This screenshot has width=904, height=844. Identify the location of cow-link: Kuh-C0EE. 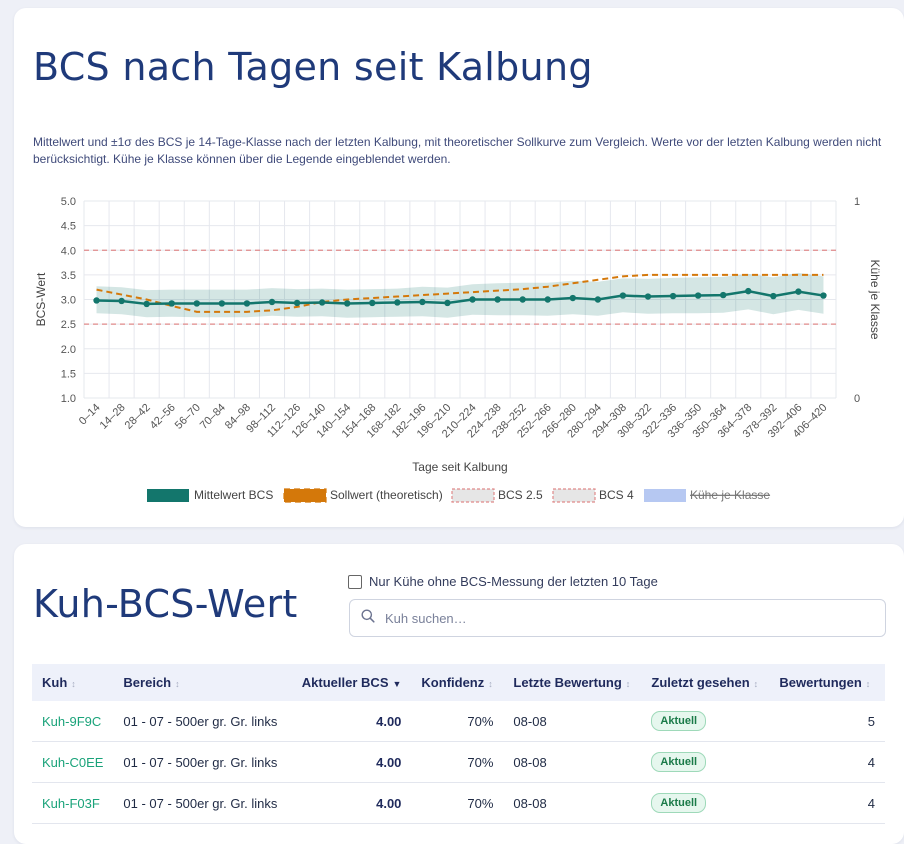
(73, 762).